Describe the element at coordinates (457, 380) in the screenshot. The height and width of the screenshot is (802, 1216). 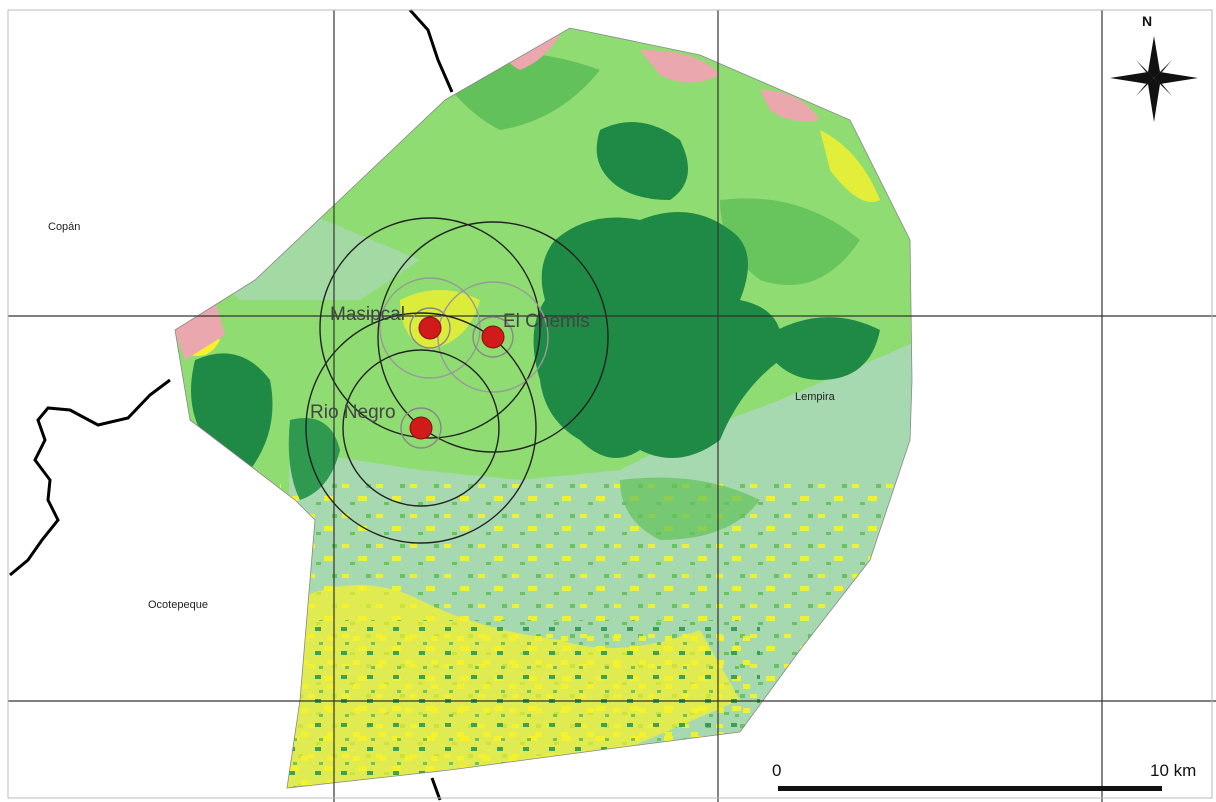
I see `site-buffers` at that location.